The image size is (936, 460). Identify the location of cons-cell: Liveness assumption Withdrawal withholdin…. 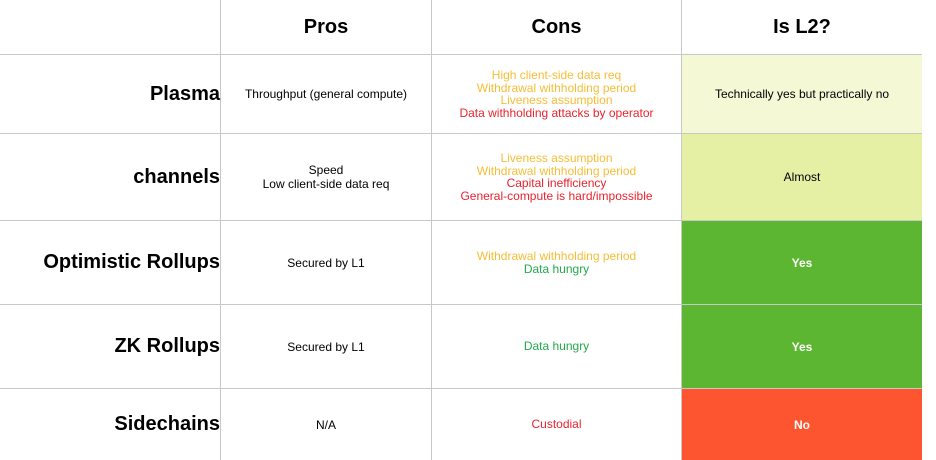
(557, 177).